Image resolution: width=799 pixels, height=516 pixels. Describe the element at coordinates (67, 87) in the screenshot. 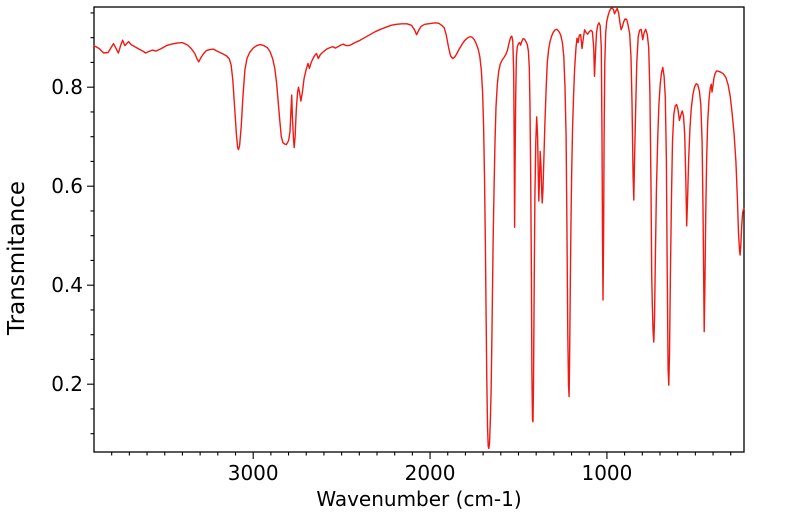

I see `svg-text: 0.8` at that location.